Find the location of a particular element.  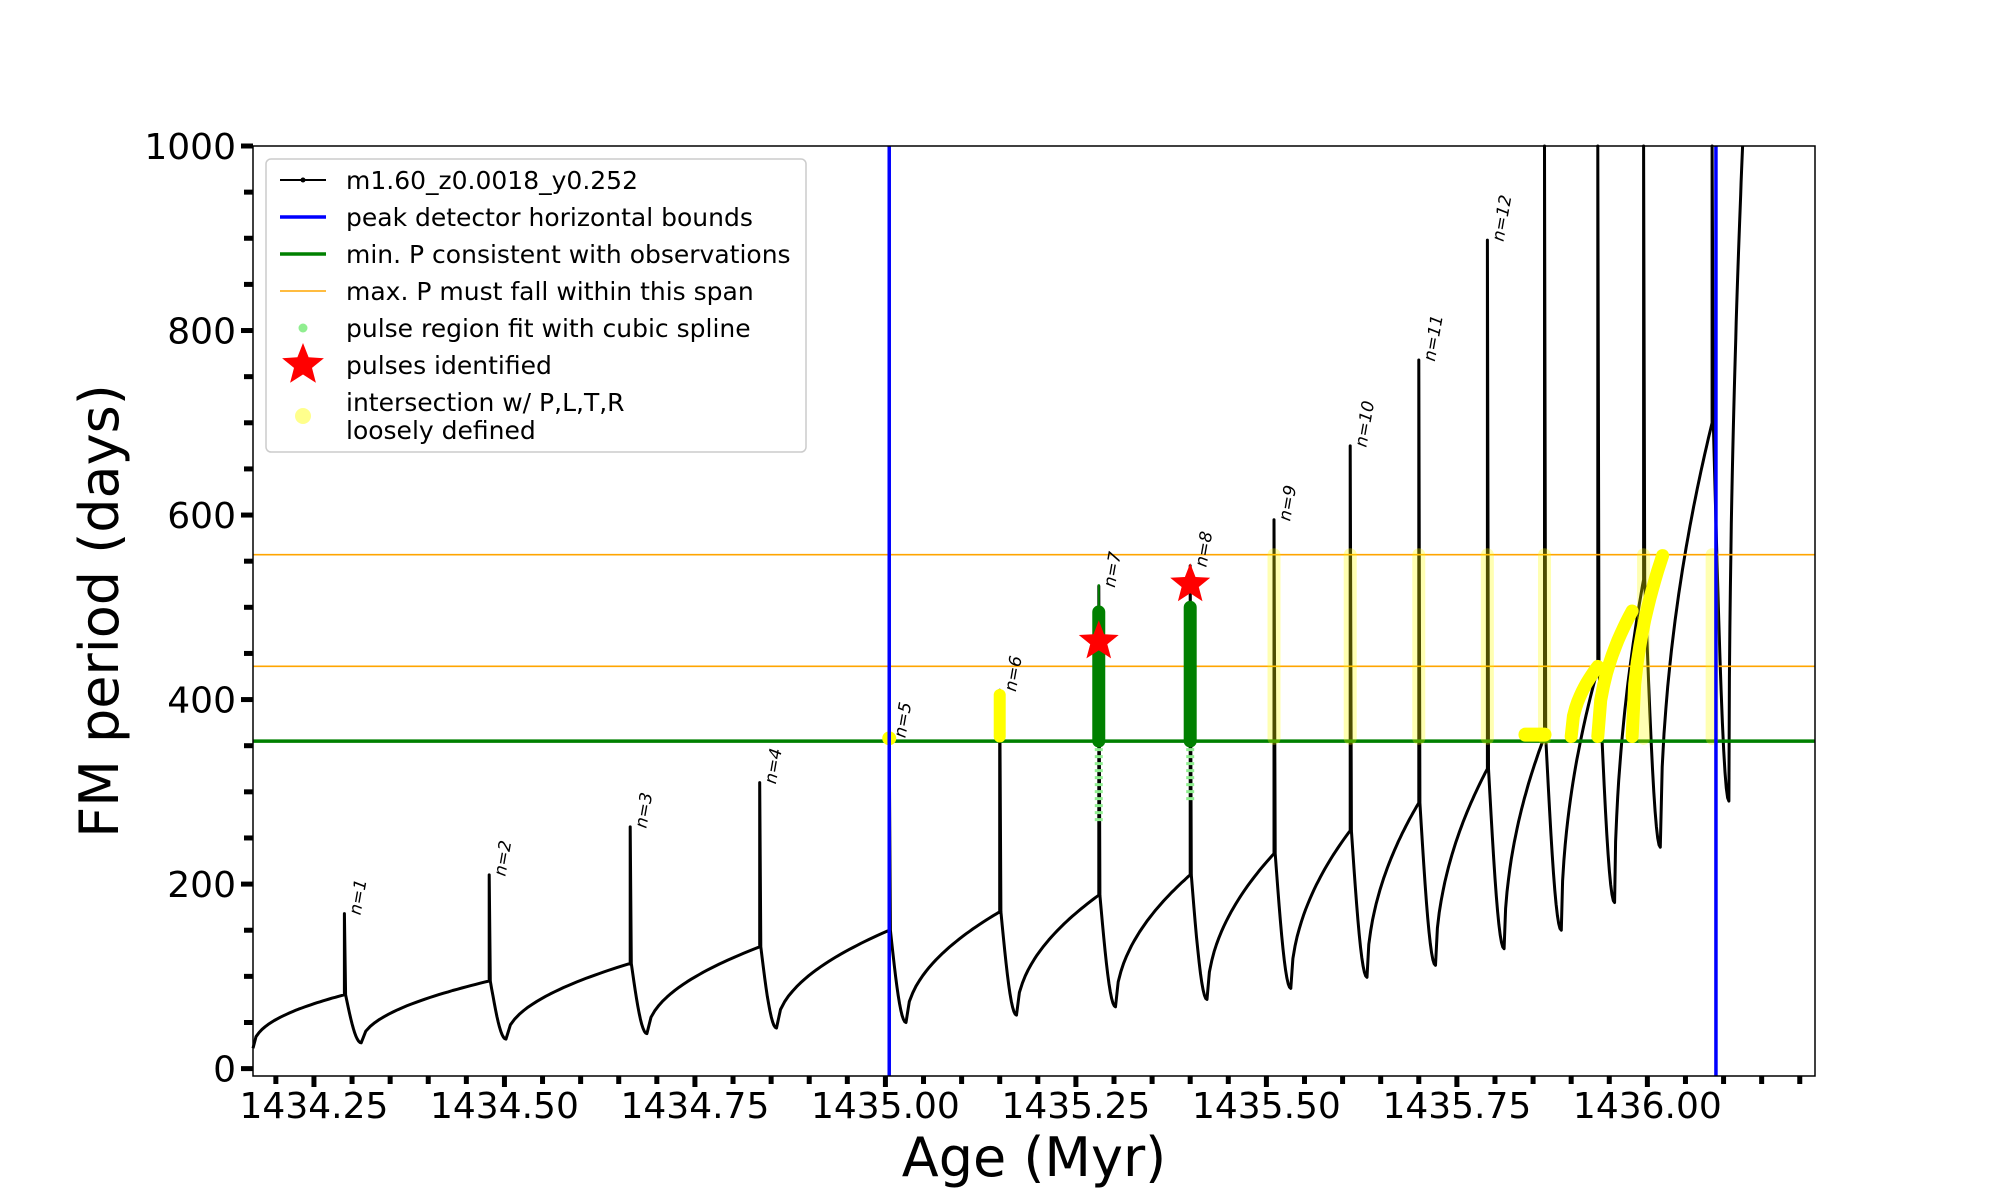

legend-label-loose: intersection w/ P,L,T,R loosely defined is located at coordinates (485, 416).